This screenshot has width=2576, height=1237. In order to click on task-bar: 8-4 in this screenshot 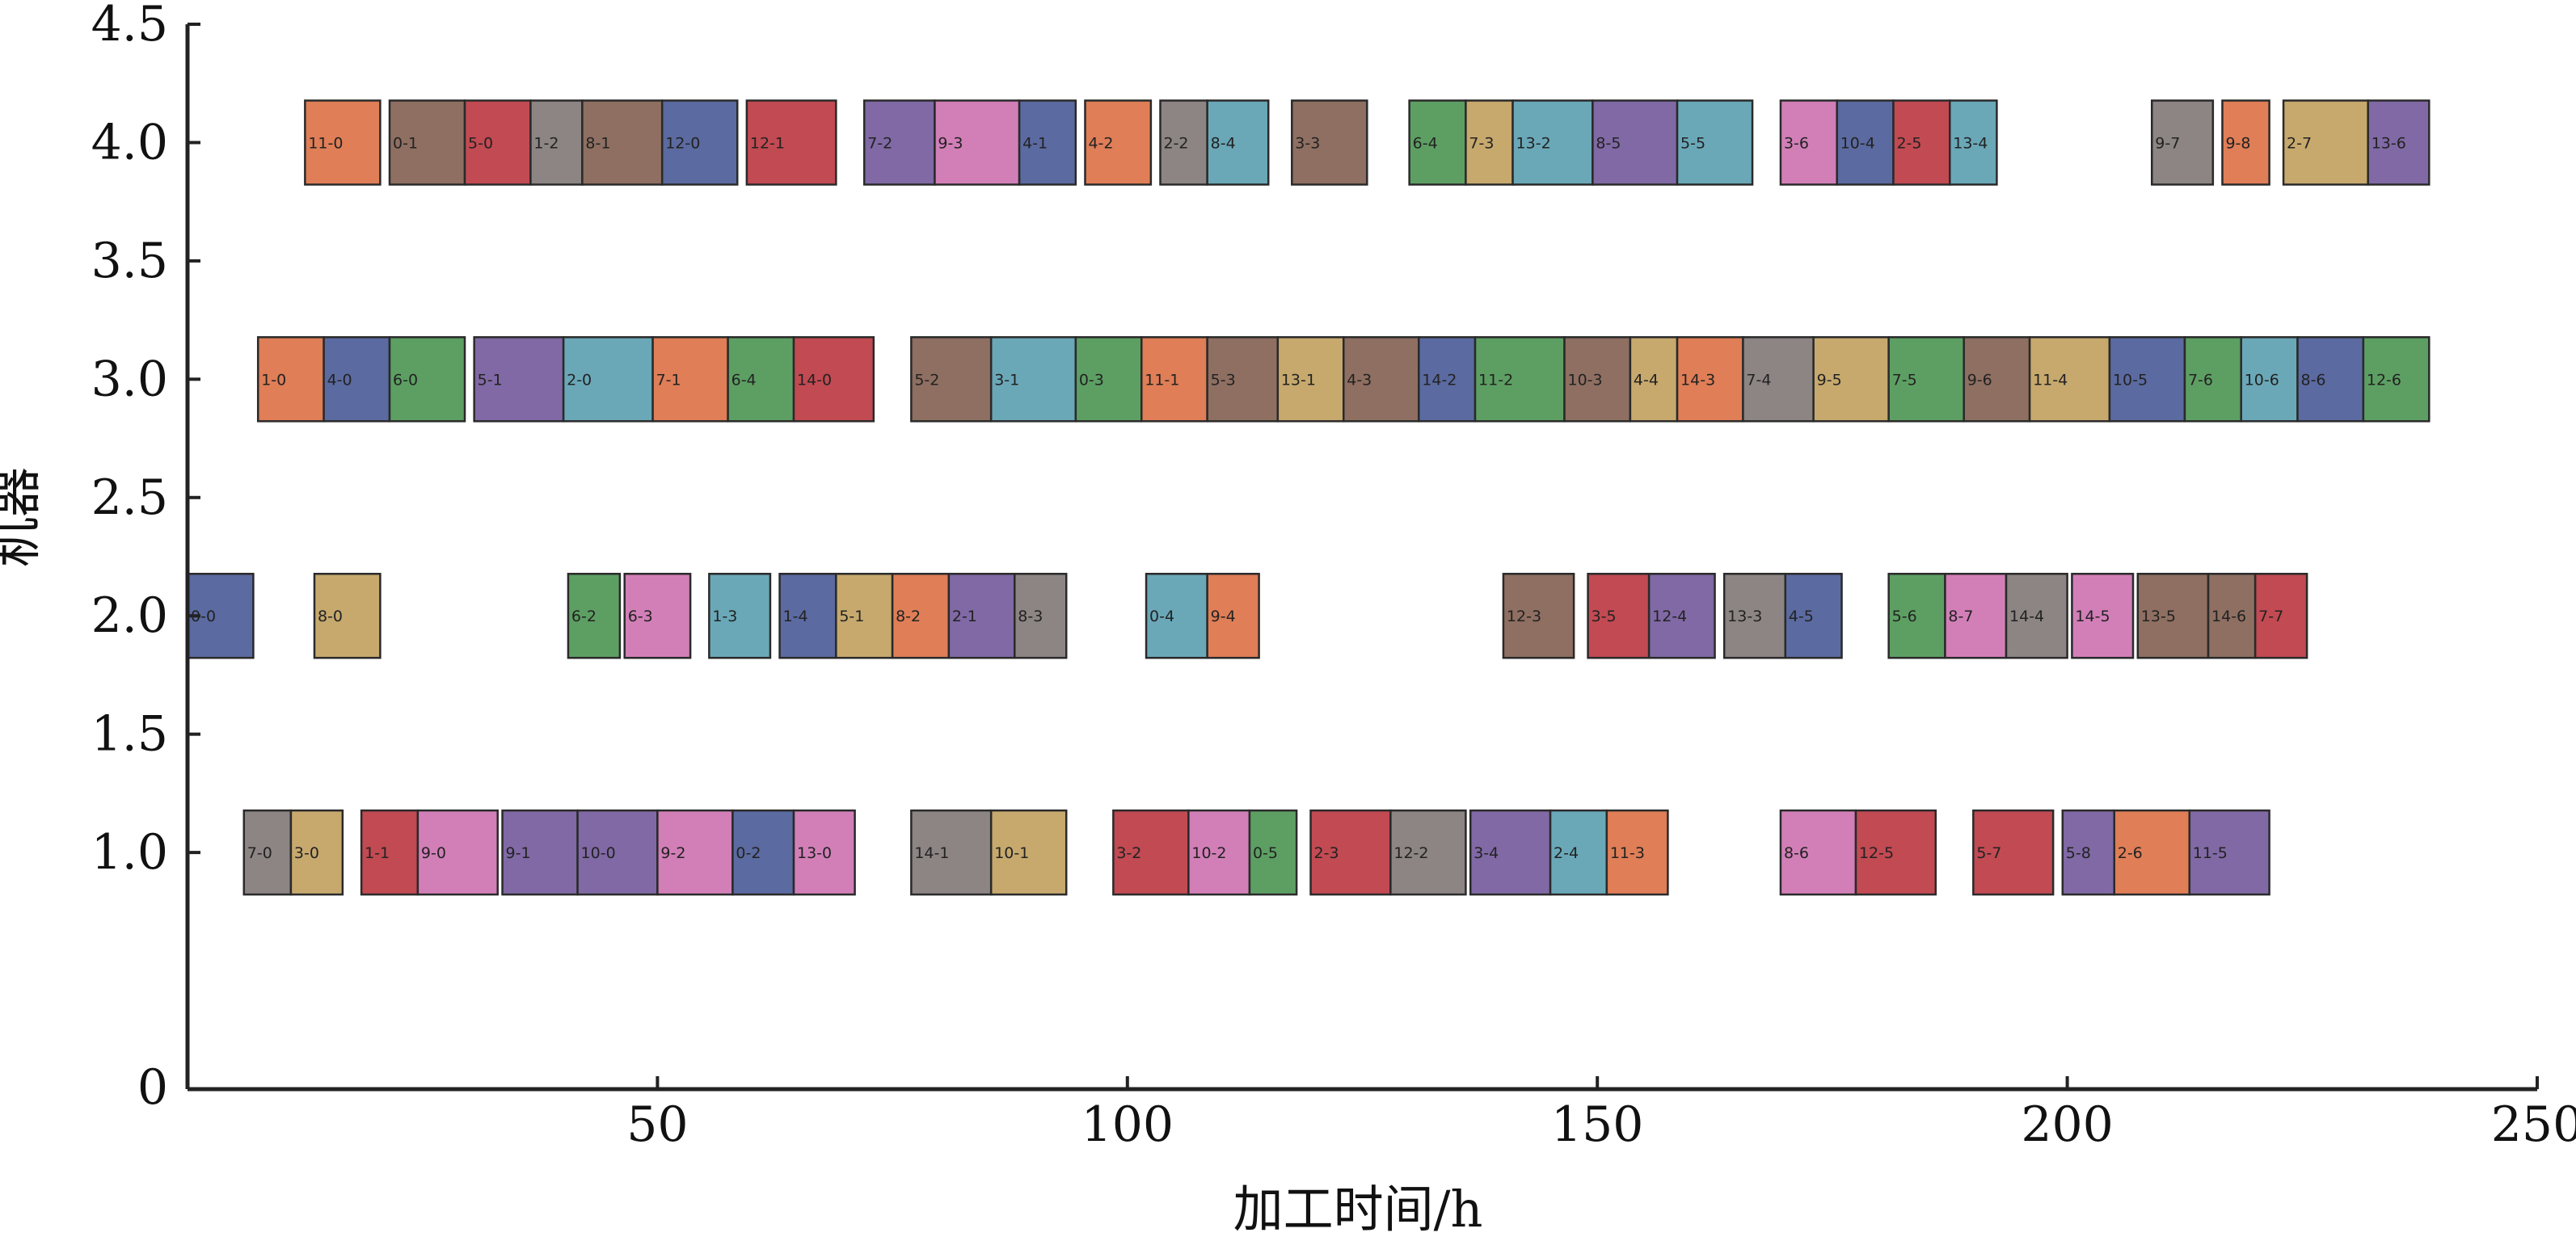, I will do `click(1238, 142)`.